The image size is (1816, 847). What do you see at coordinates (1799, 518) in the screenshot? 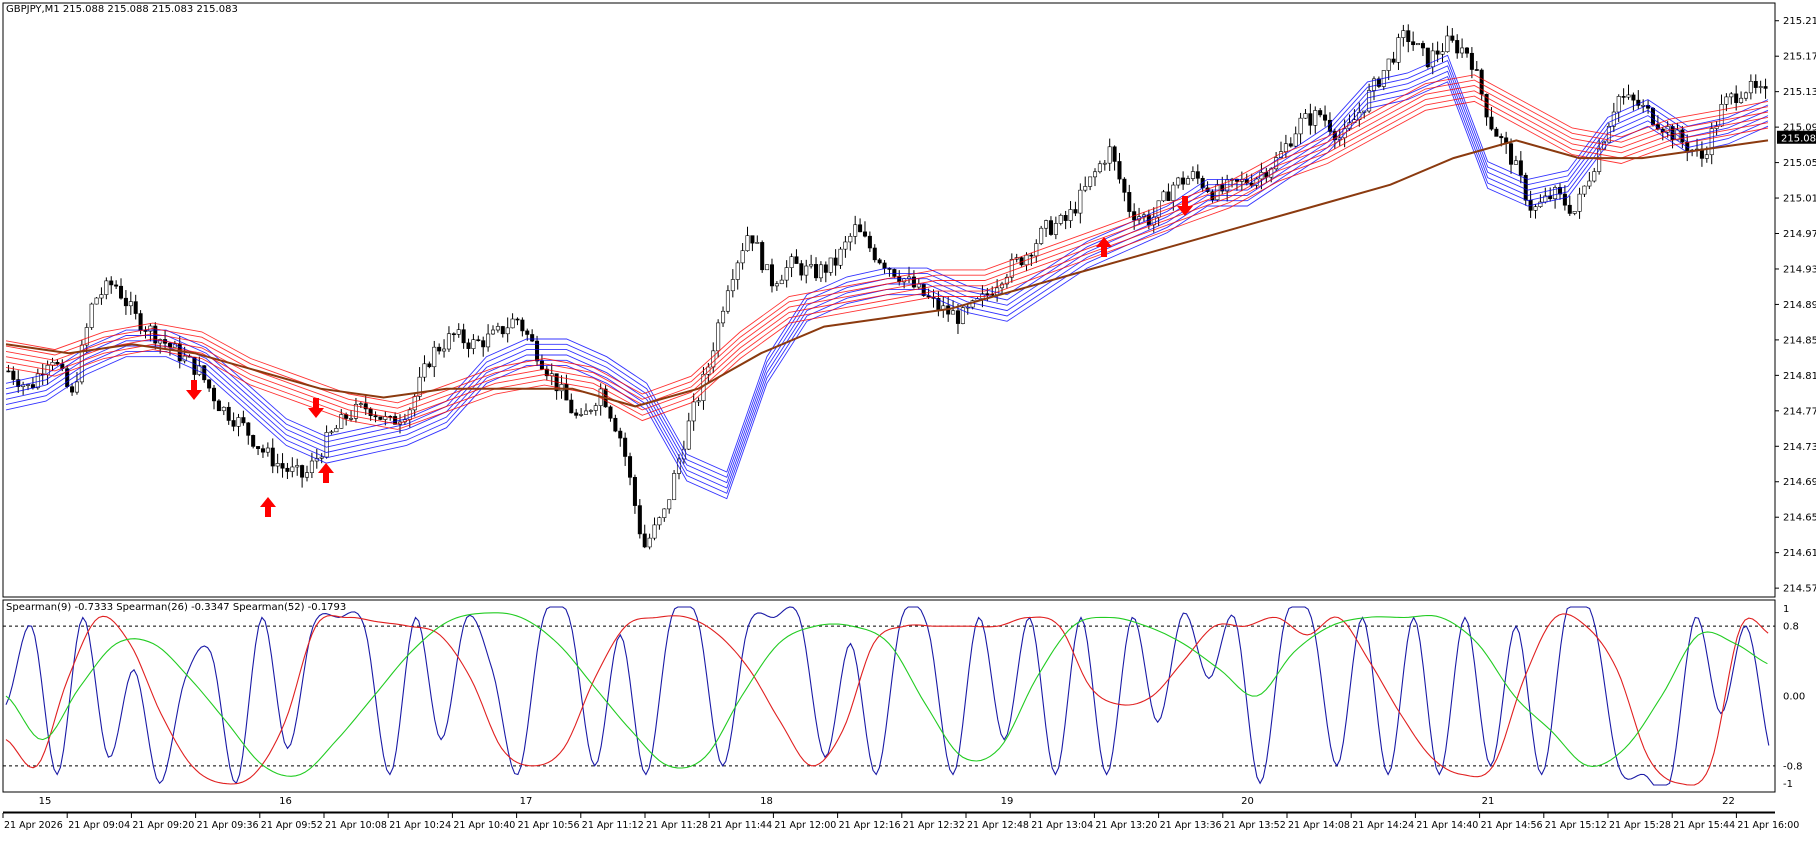
I see `price-tick-label: 214.655` at bounding box center [1799, 518].